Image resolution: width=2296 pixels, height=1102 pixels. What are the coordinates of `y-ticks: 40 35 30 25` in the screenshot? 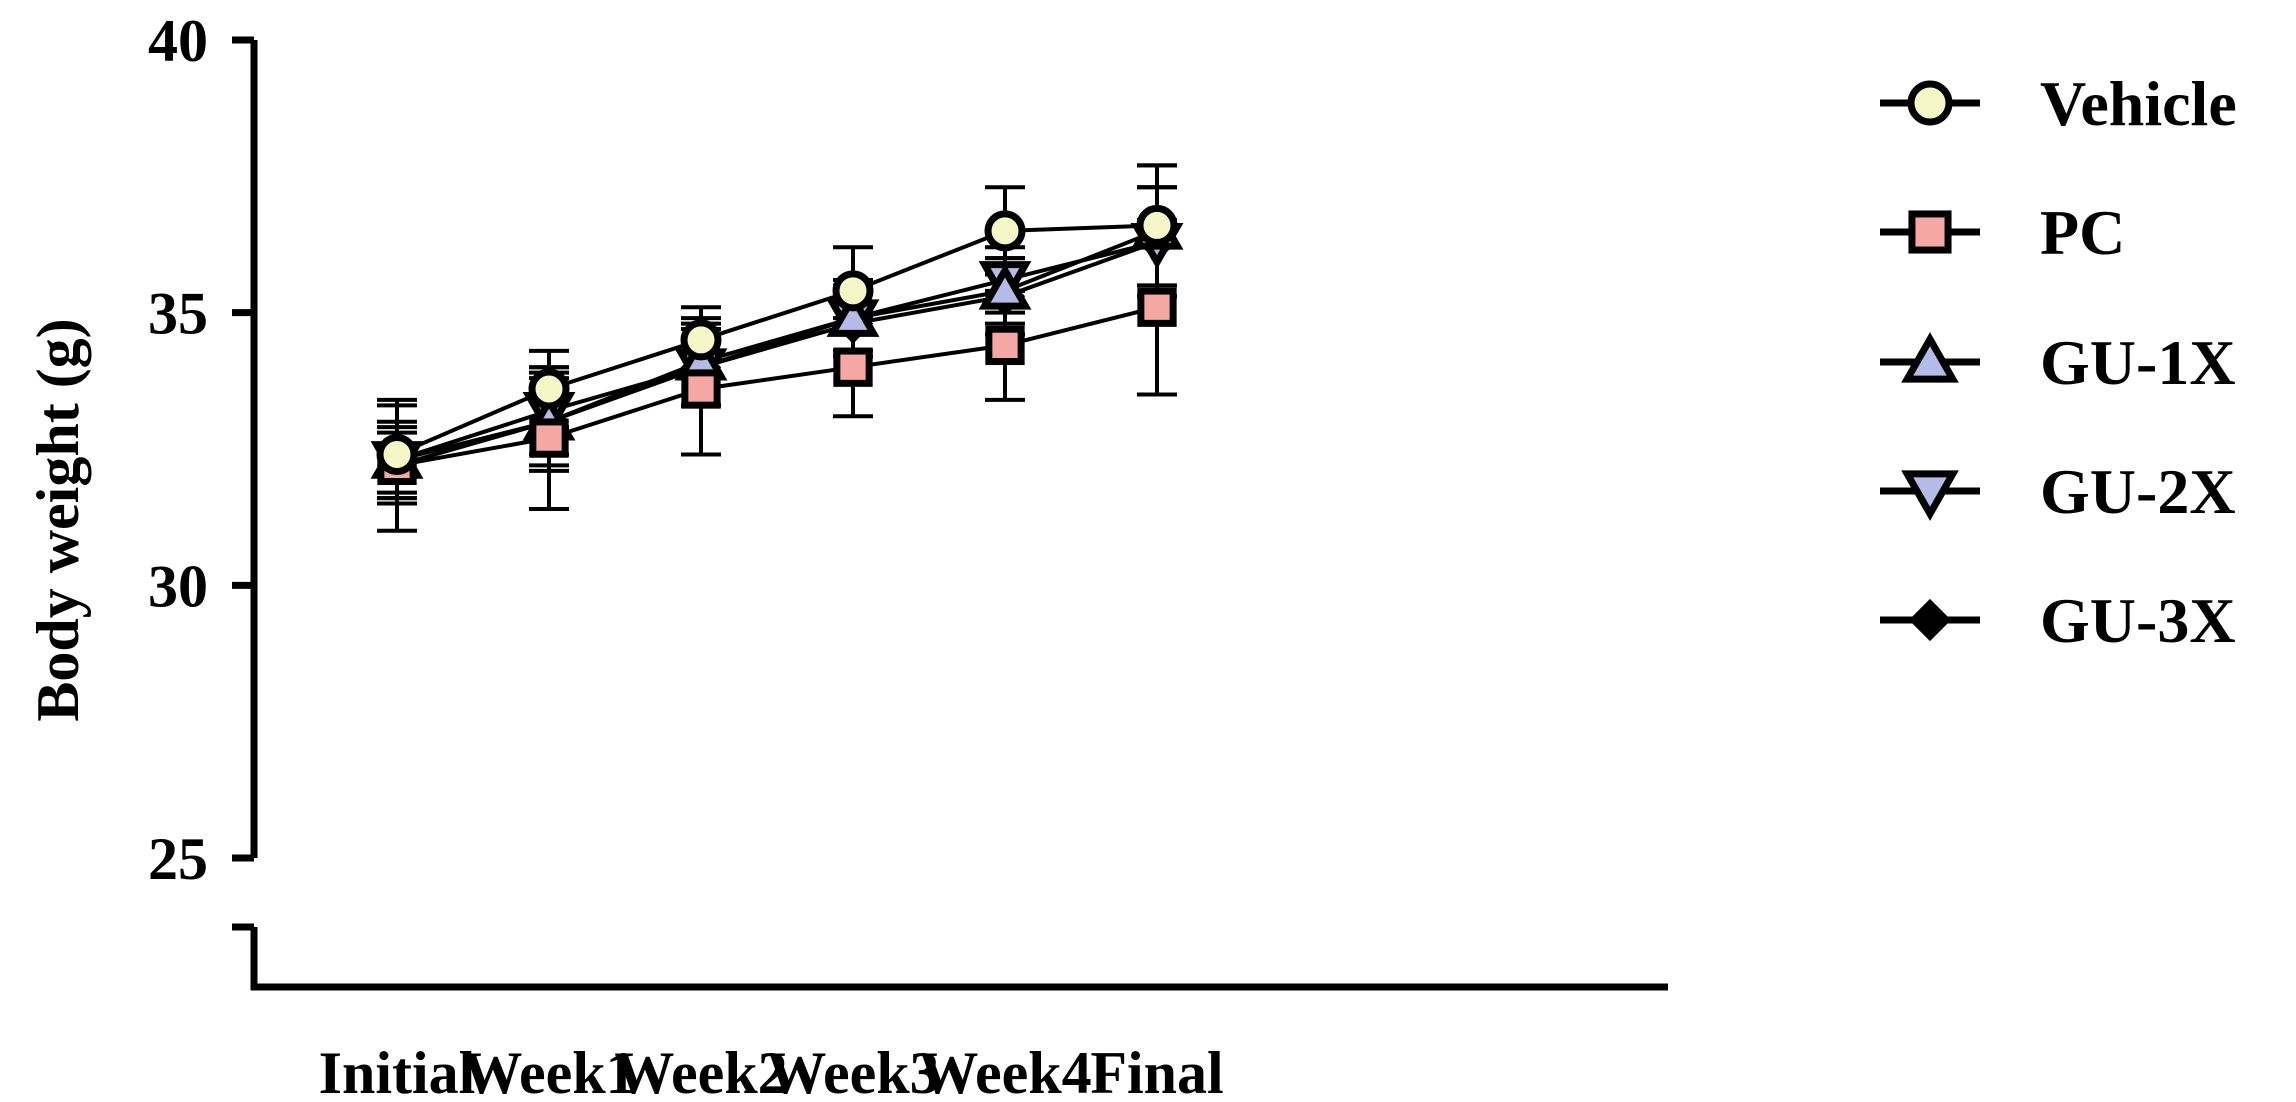 It's located at (201, 450).